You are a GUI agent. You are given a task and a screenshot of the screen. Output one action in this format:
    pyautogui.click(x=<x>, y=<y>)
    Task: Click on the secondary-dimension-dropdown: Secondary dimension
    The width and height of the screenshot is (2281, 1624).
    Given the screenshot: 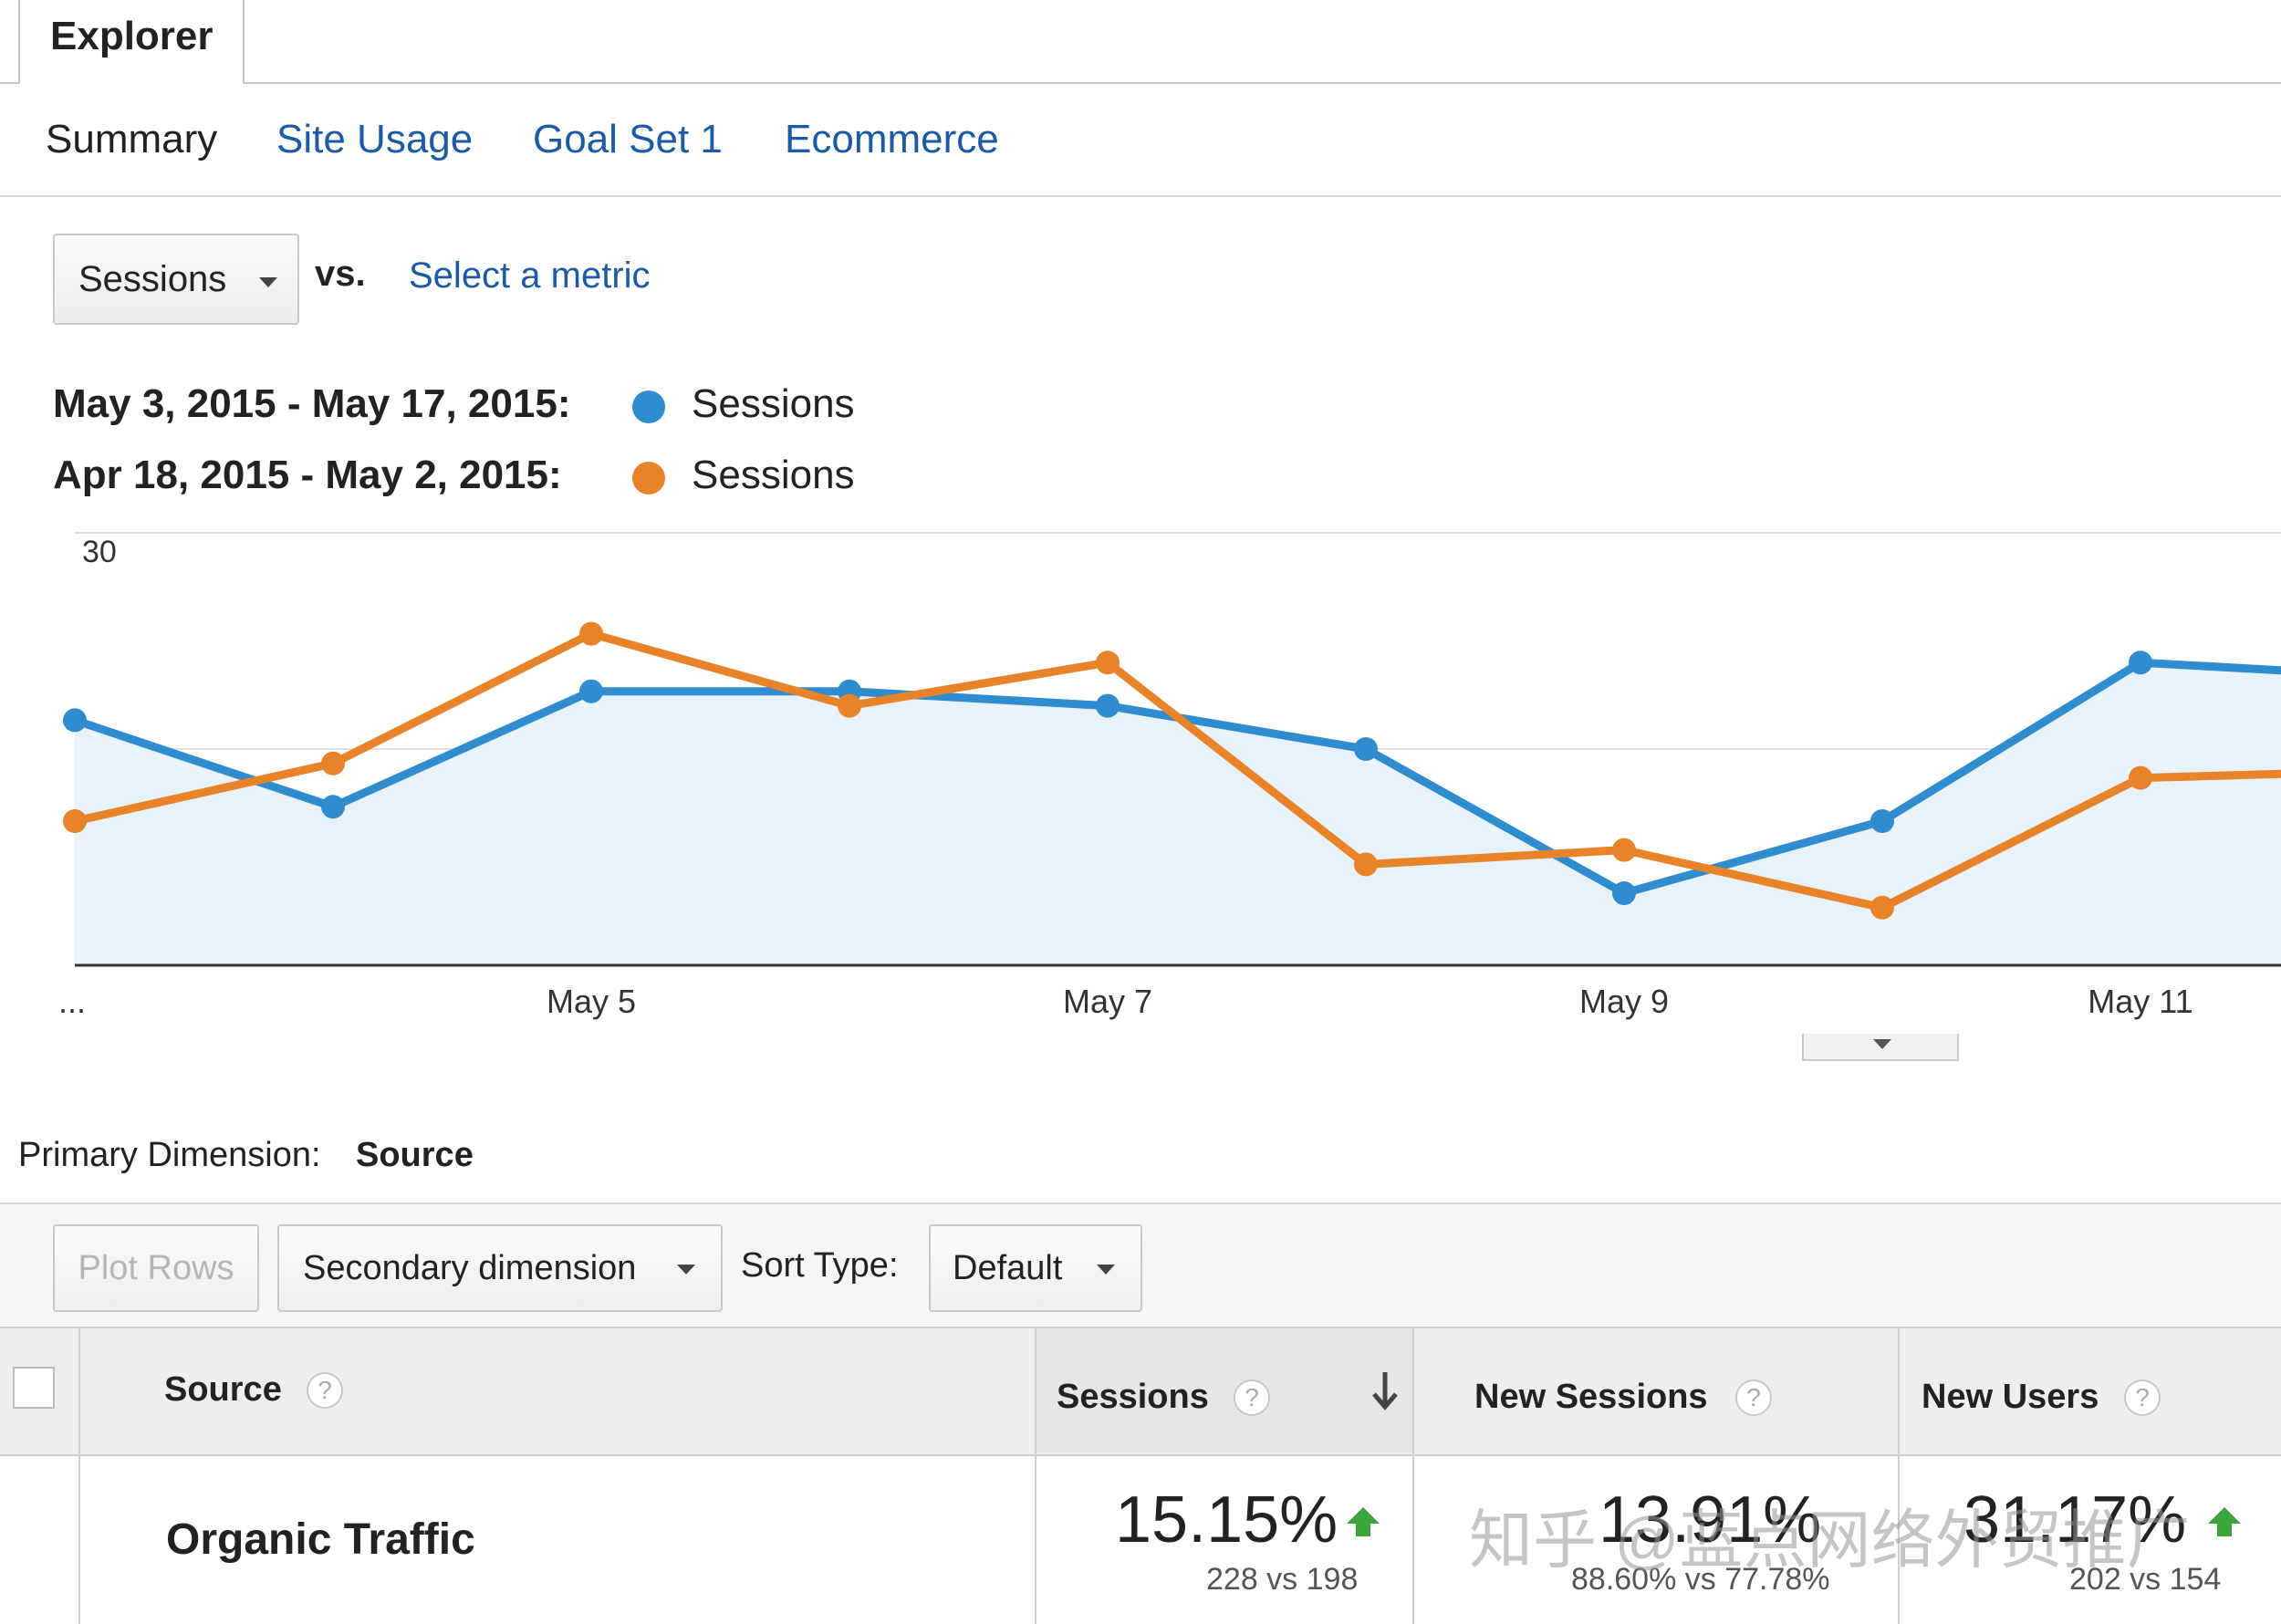 What is the action you would take?
    pyautogui.click(x=500, y=1268)
    